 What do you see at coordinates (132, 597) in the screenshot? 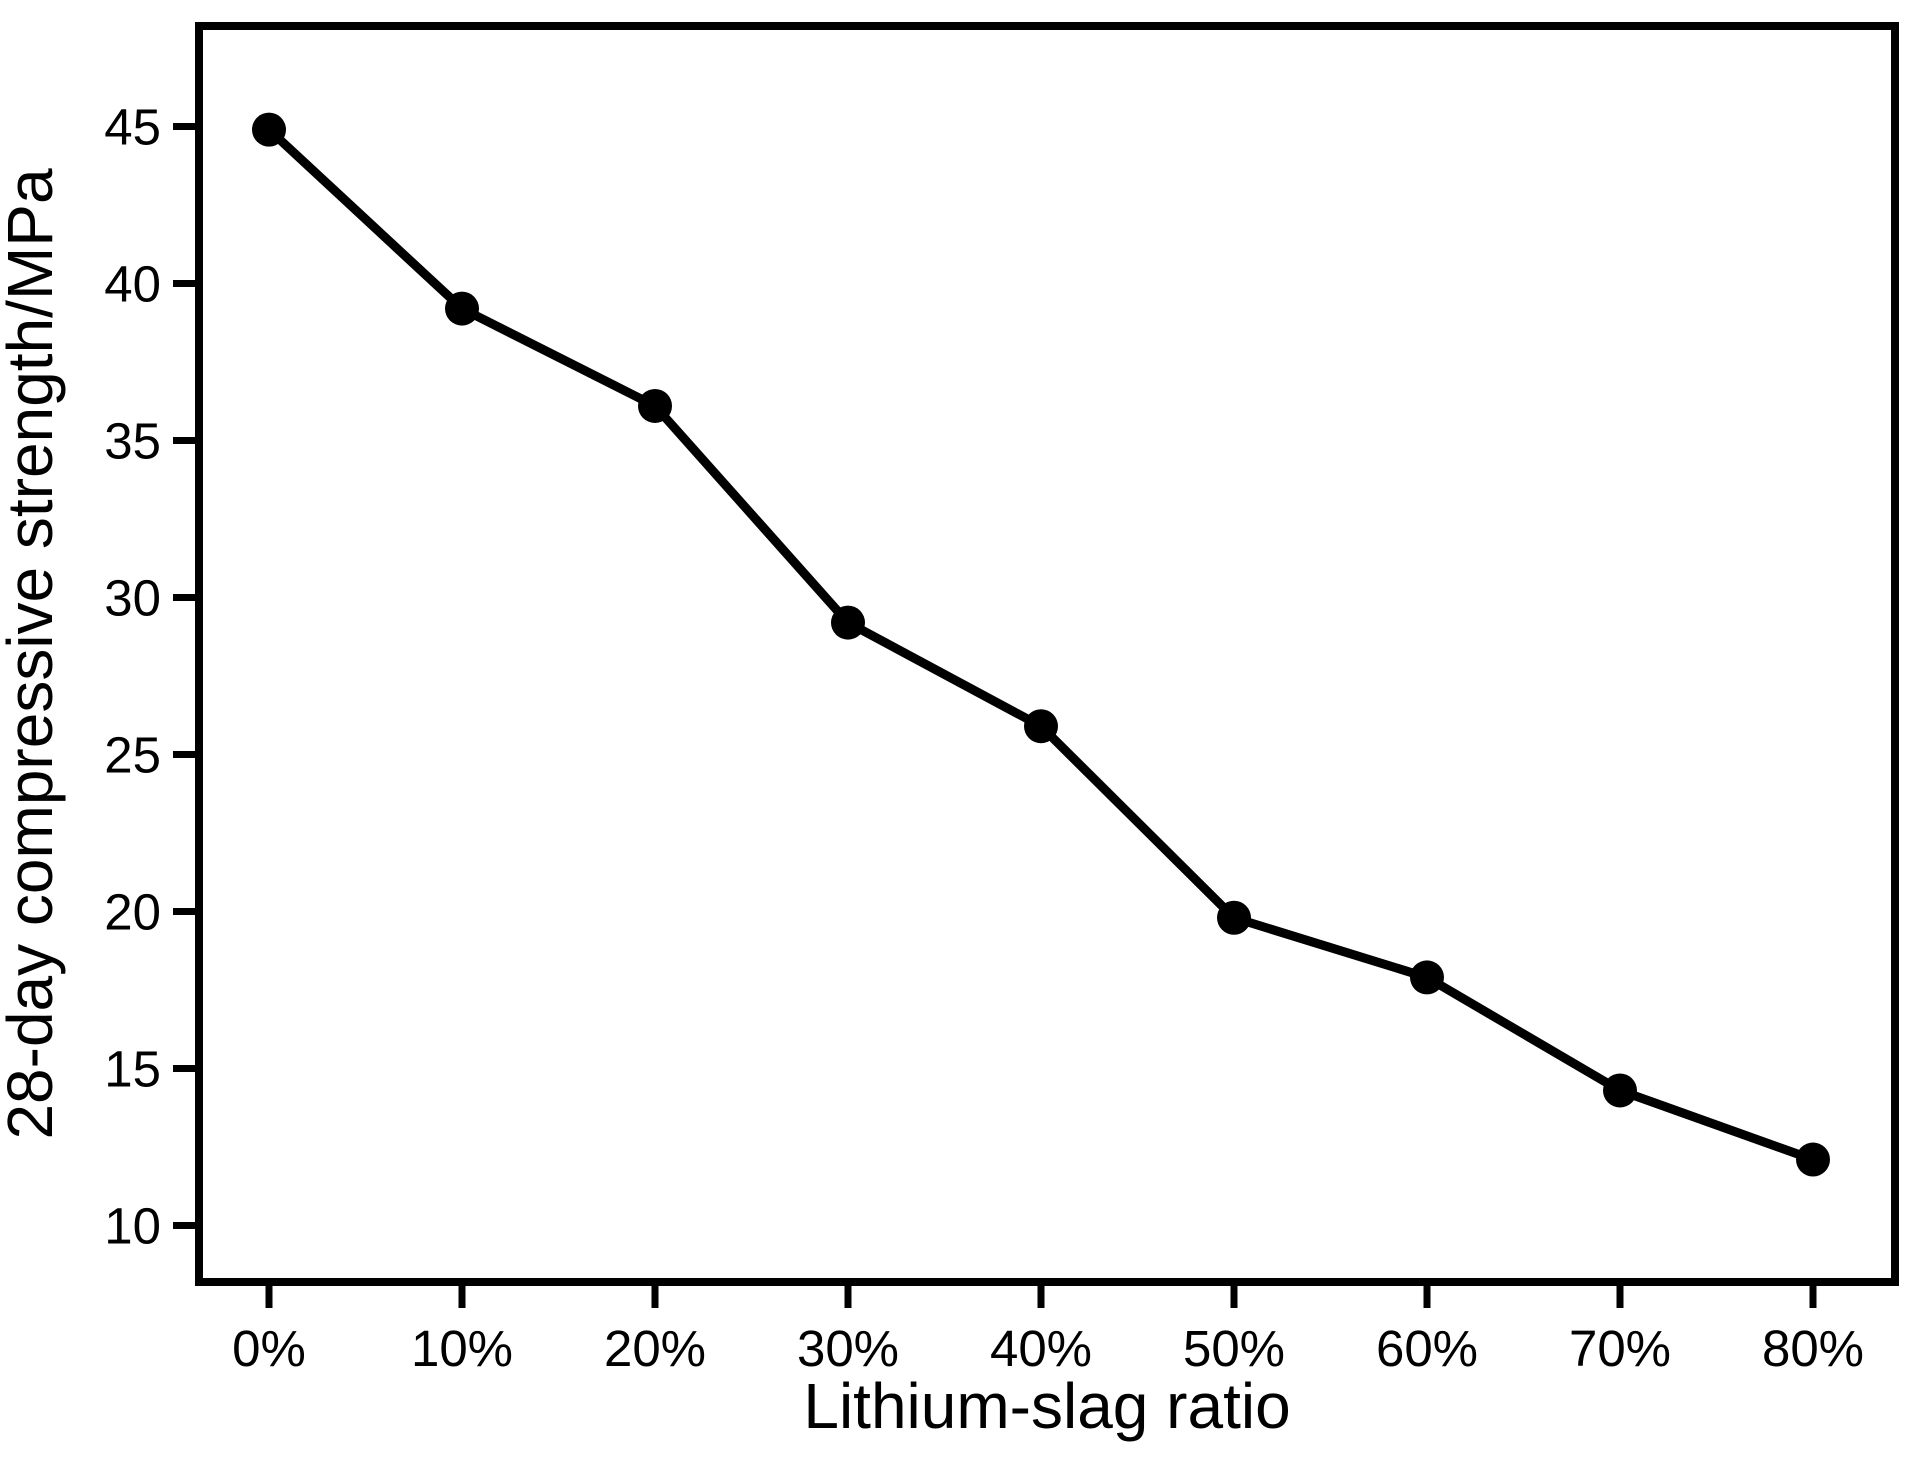
I see `y-tick-label: 30` at bounding box center [132, 597].